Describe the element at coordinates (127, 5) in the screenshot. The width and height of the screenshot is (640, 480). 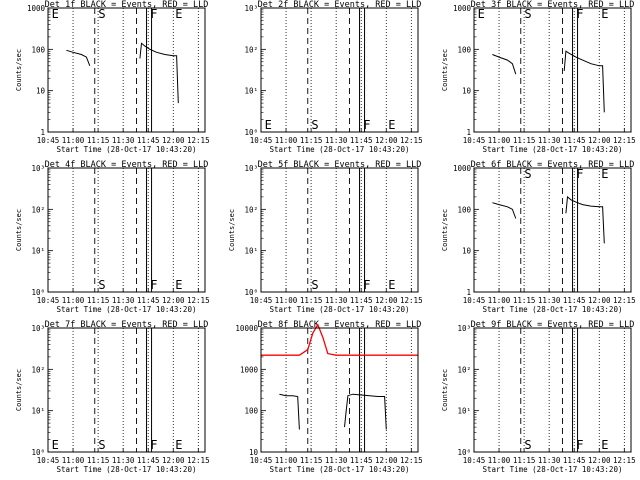
I see `panel-title: Det 1f BLACK = Events, RED = LLD` at that location.